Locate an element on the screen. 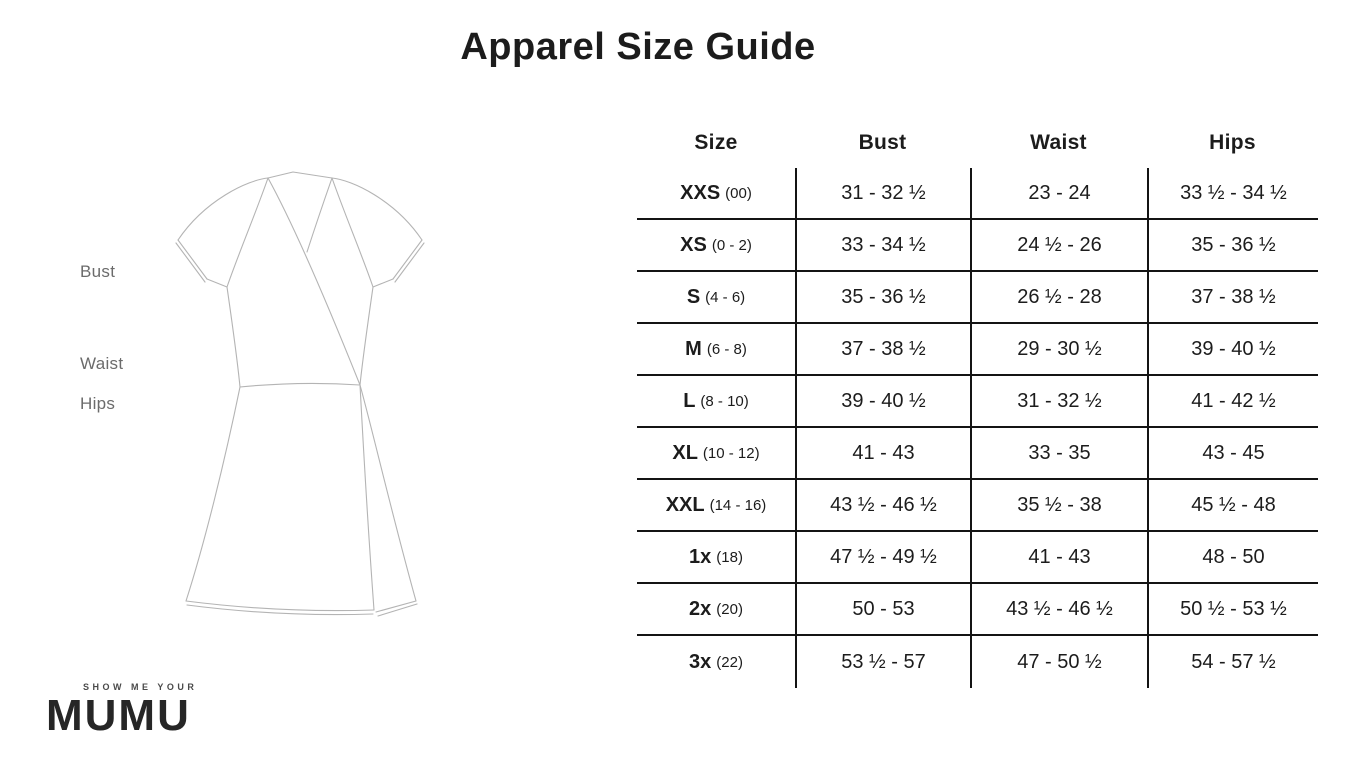 The image size is (1366, 768). bust-cell: 39 - 40 ½ is located at coordinates (882, 401).